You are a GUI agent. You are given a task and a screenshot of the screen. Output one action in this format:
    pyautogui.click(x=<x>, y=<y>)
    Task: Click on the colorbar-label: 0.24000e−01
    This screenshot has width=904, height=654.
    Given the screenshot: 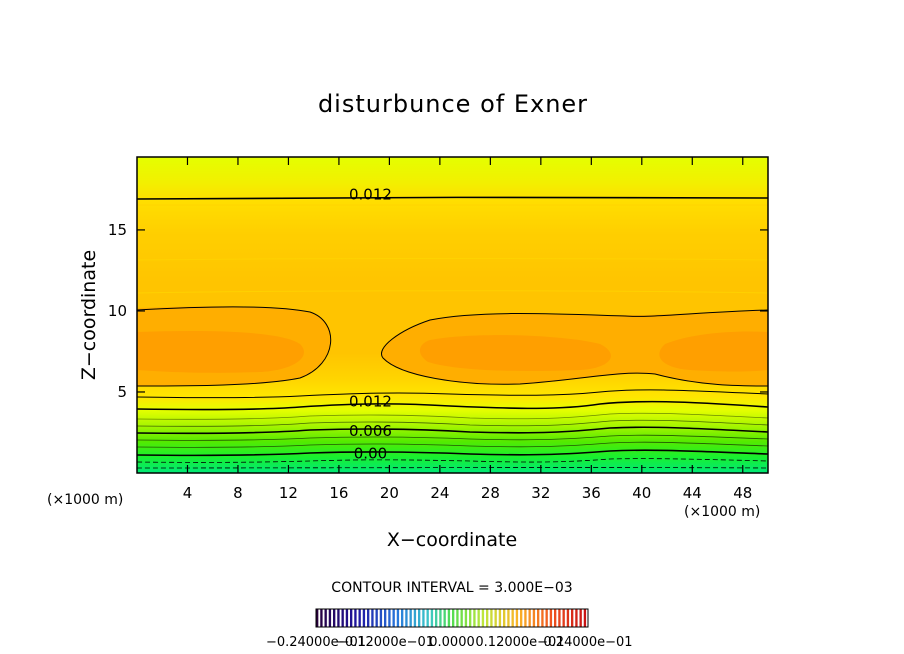 What is the action you would take?
    pyautogui.click(x=587, y=642)
    